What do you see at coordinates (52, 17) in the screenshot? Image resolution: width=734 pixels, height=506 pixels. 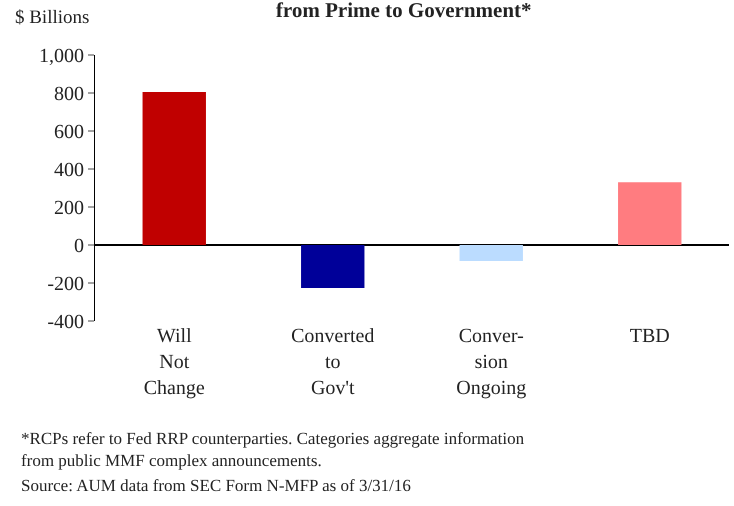 I see `y-axis-title: $ Billions` at bounding box center [52, 17].